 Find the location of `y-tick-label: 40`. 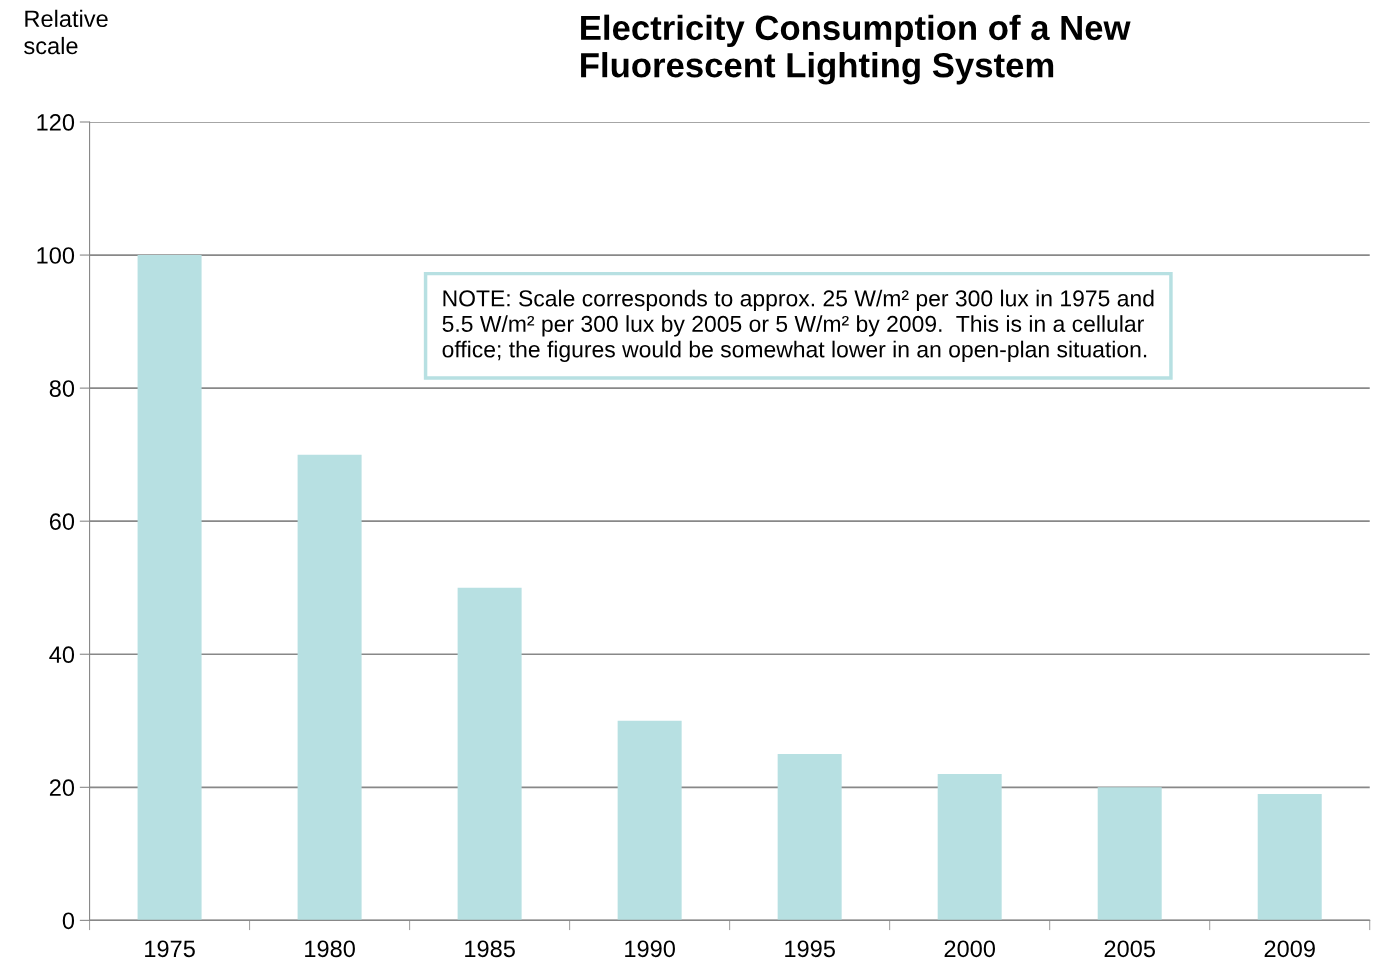

y-tick-label: 40 is located at coordinates (62, 655).